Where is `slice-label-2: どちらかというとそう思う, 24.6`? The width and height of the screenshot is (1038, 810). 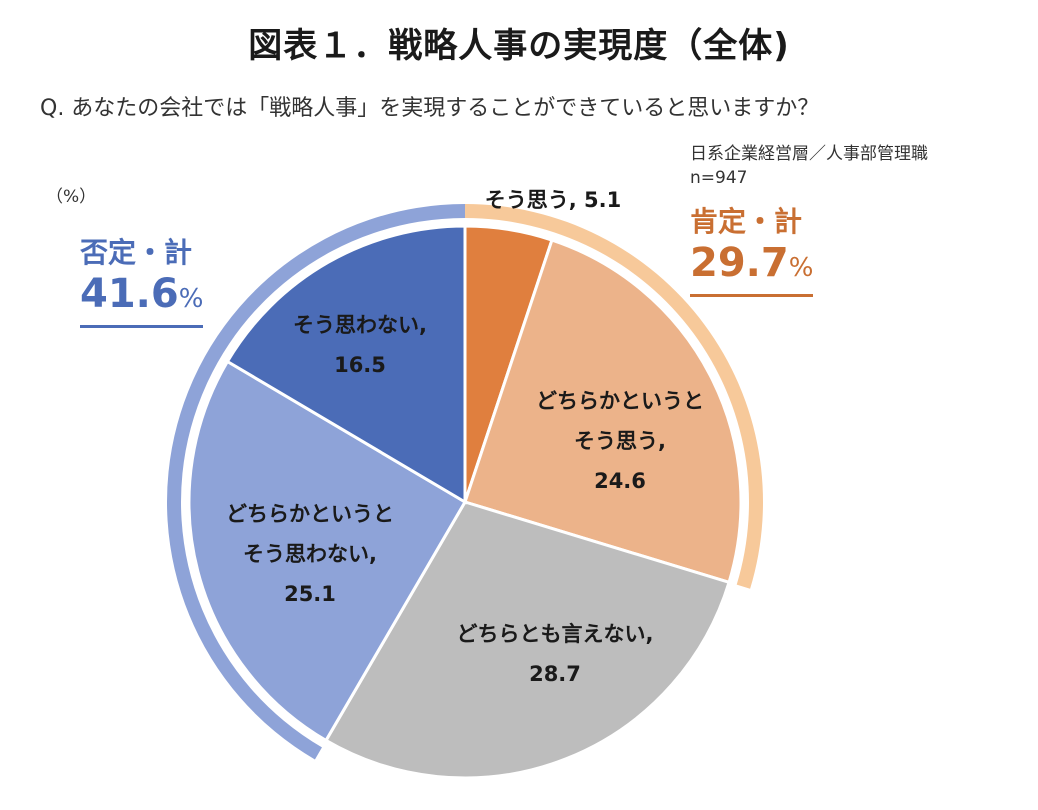 slice-label-2: どちらかというとそう思う, 24.6 is located at coordinates (620, 441).